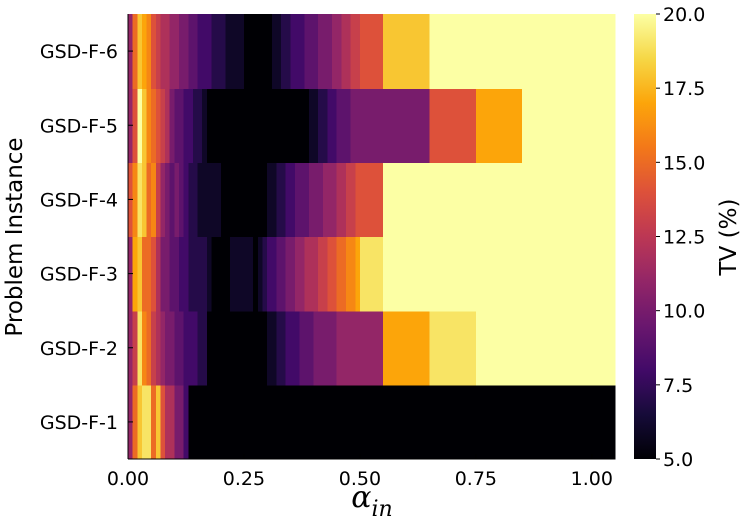  Describe the element at coordinates (15, 236) in the screenshot. I see `y-axis-title: Problem Instance` at that location.